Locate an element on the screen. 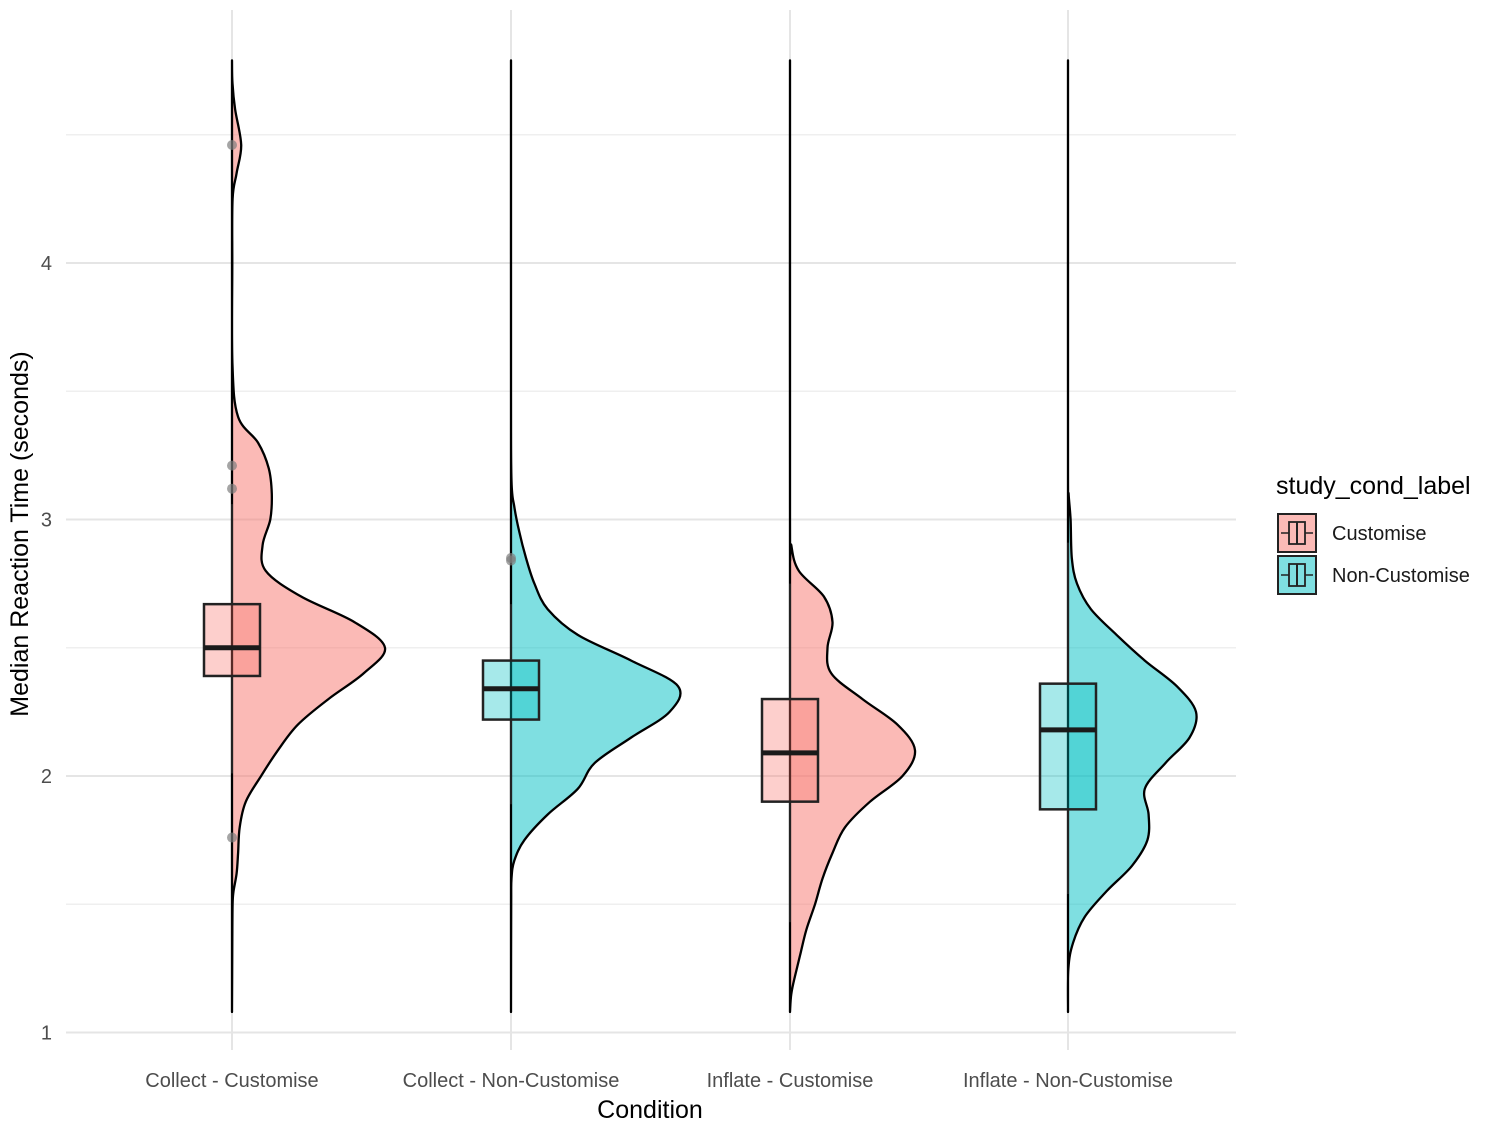  legend-entry: Customise is located at coordinates (1351, 533).